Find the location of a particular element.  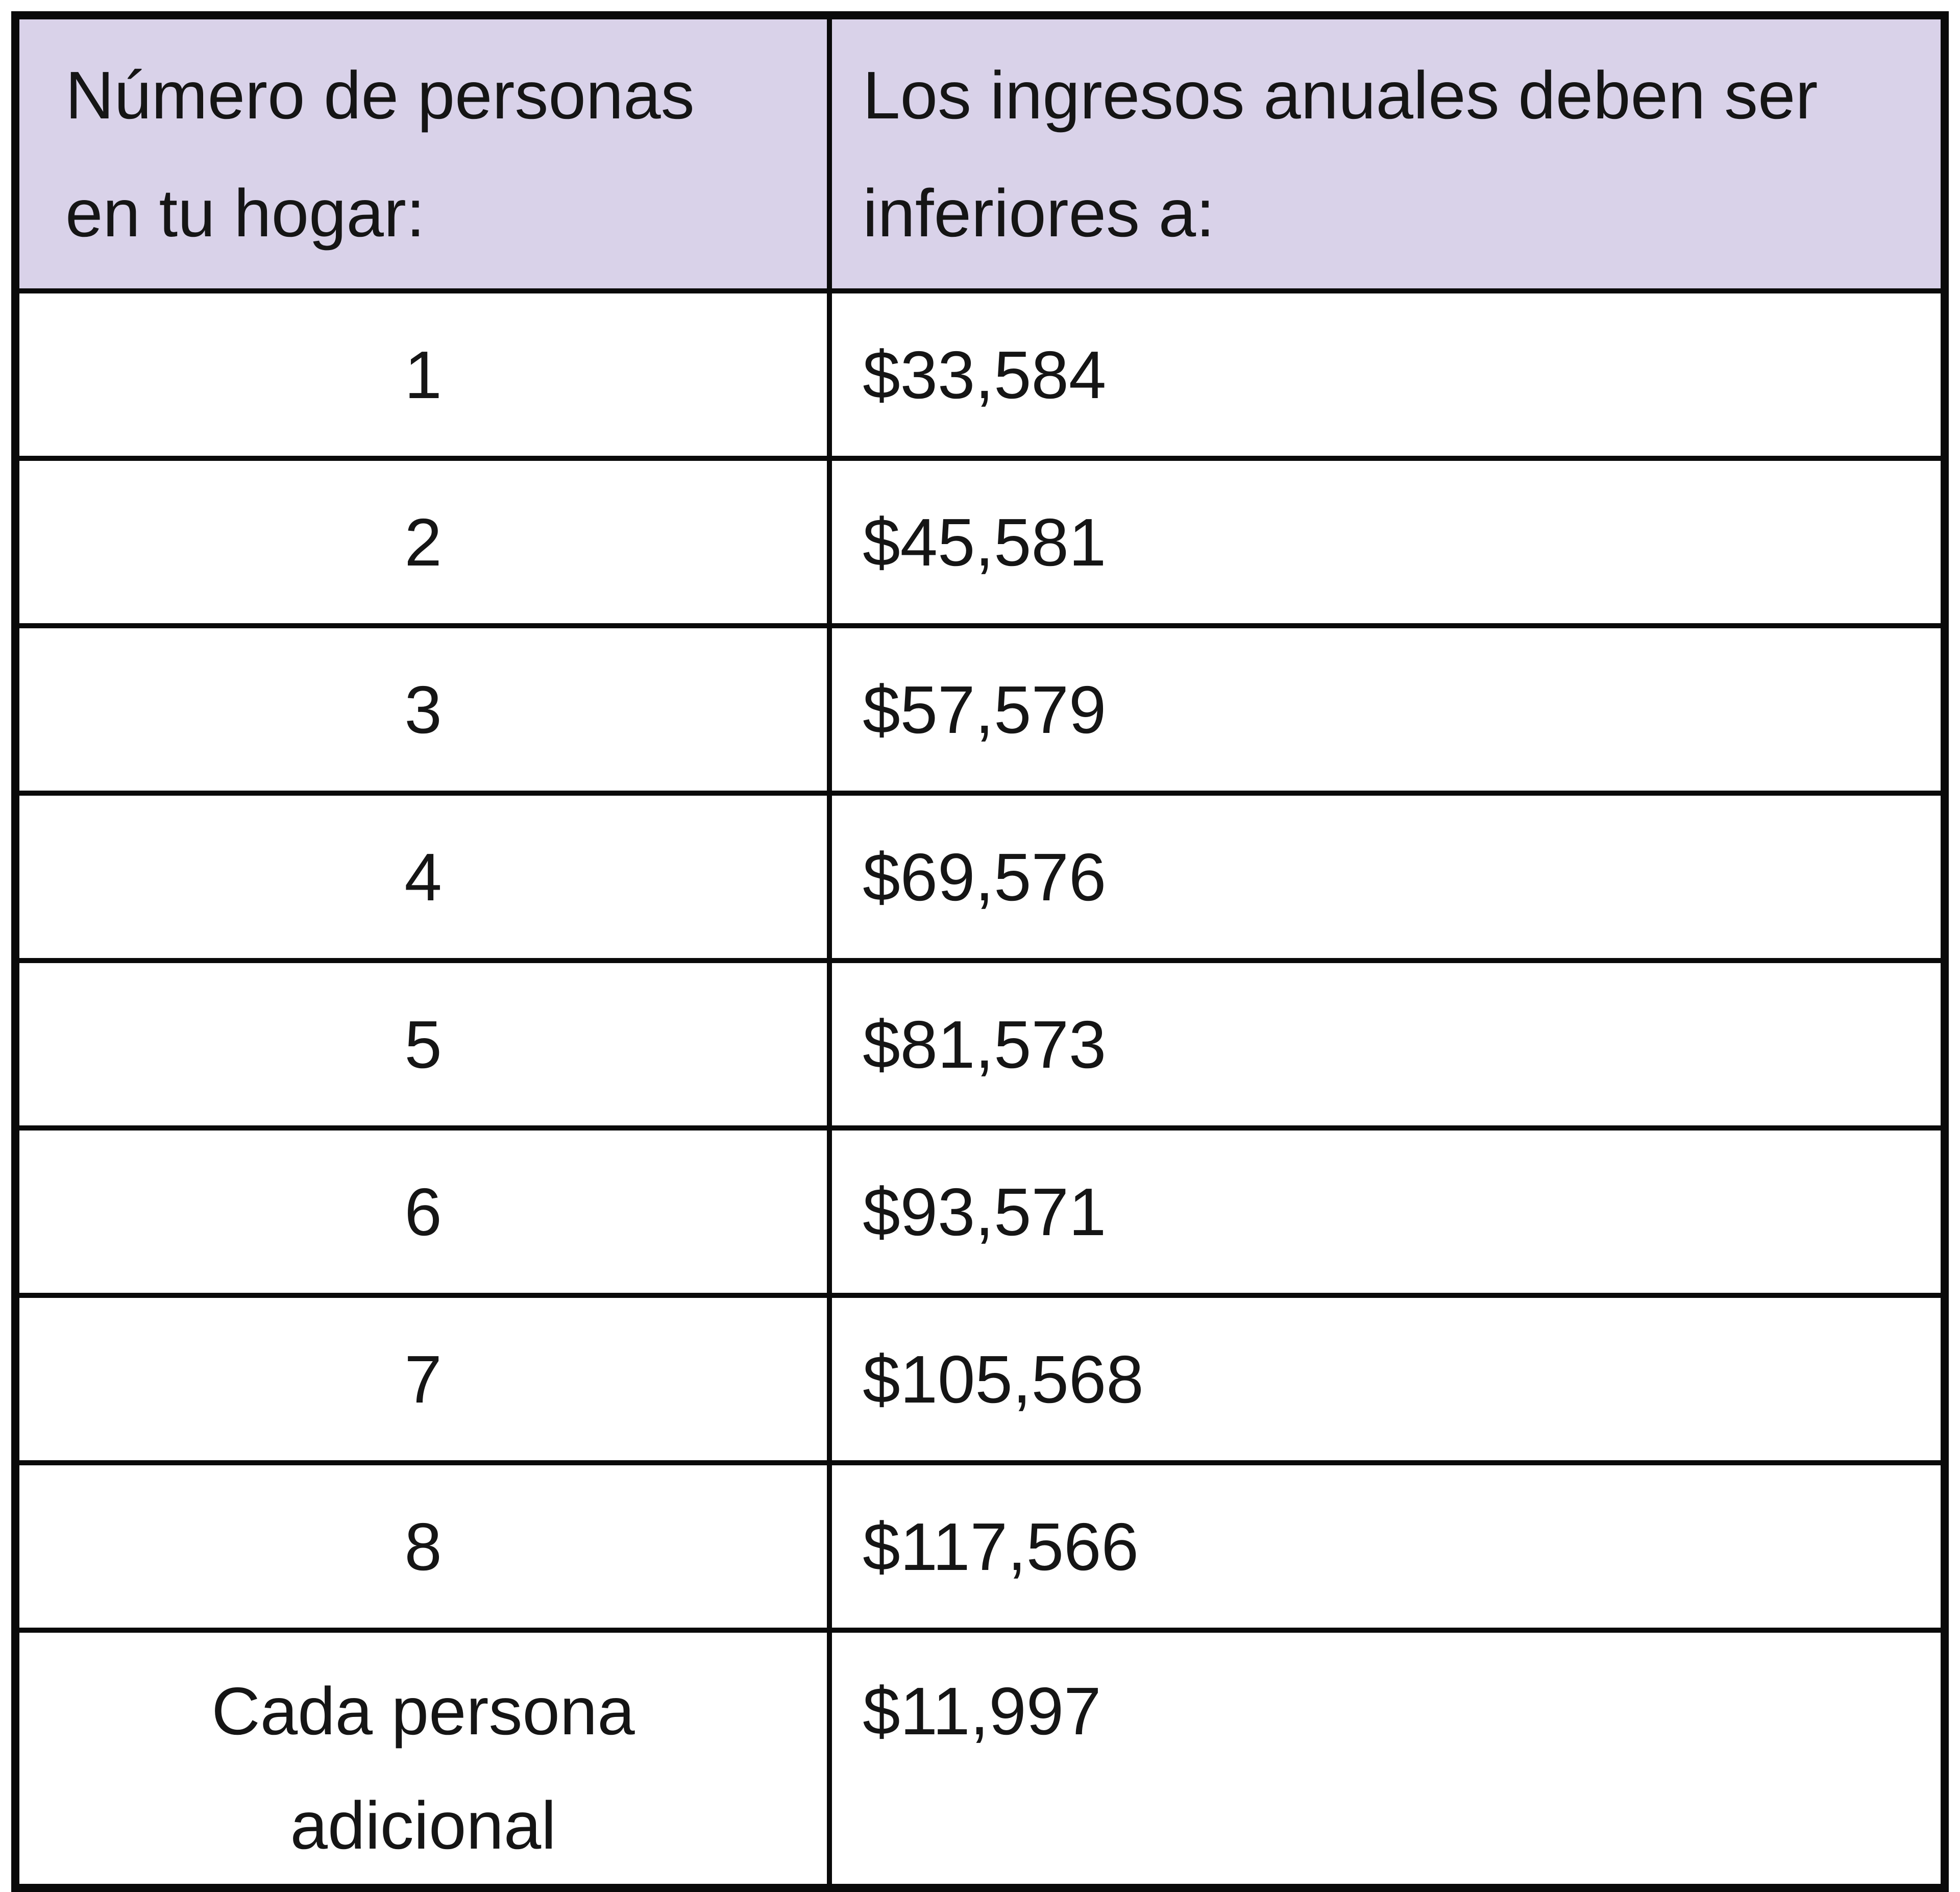

household-size-value: 5 is located at coordinates (423, 1044).